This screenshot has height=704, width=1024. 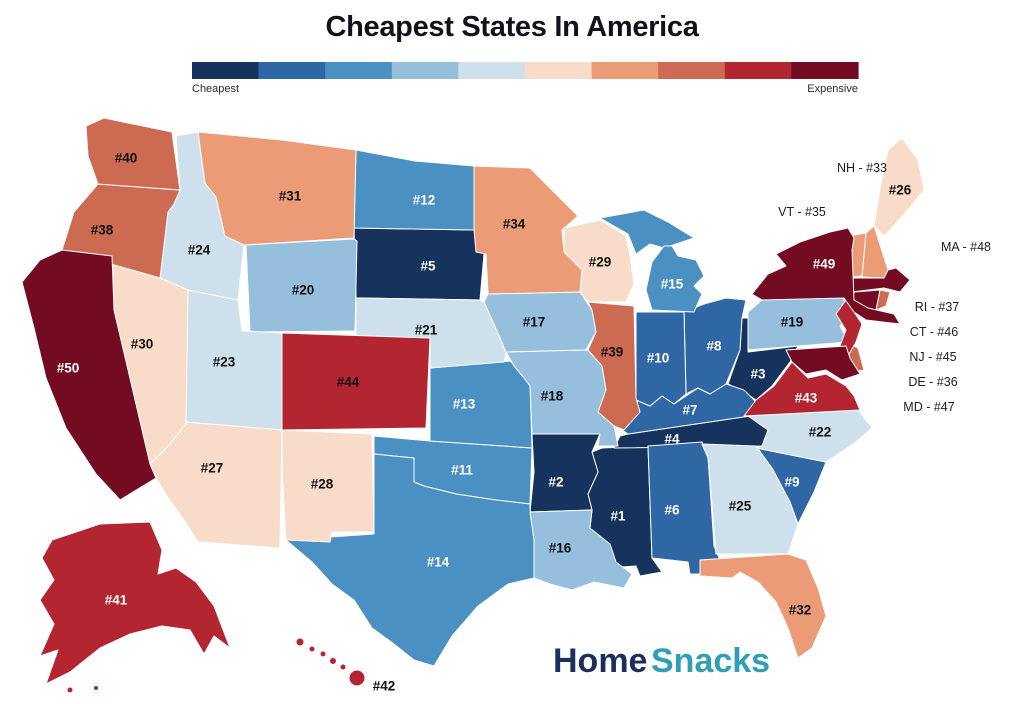 I want to click on state-in, so click(x=661, y=359).